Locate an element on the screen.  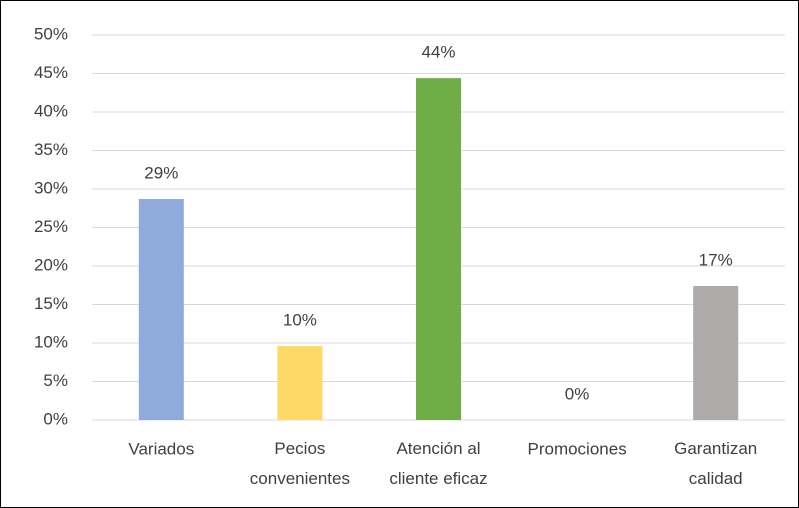
data-label: 44% is located at coordinates (438, 52).